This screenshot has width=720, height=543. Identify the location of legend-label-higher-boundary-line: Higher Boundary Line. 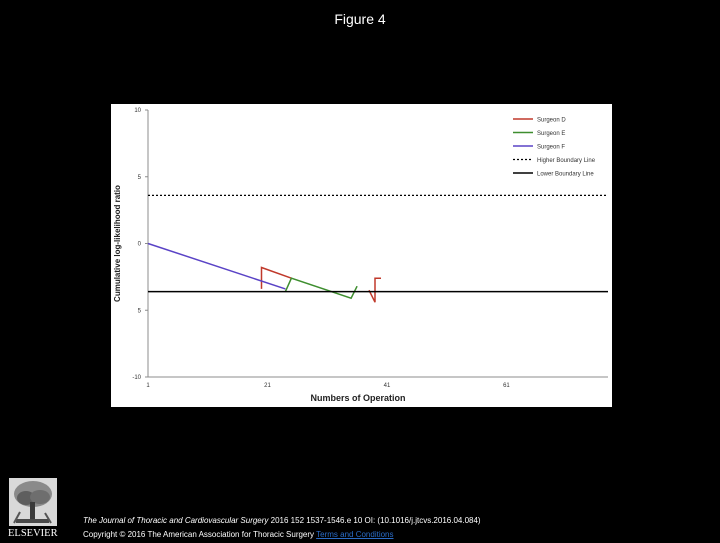
(566, 161).